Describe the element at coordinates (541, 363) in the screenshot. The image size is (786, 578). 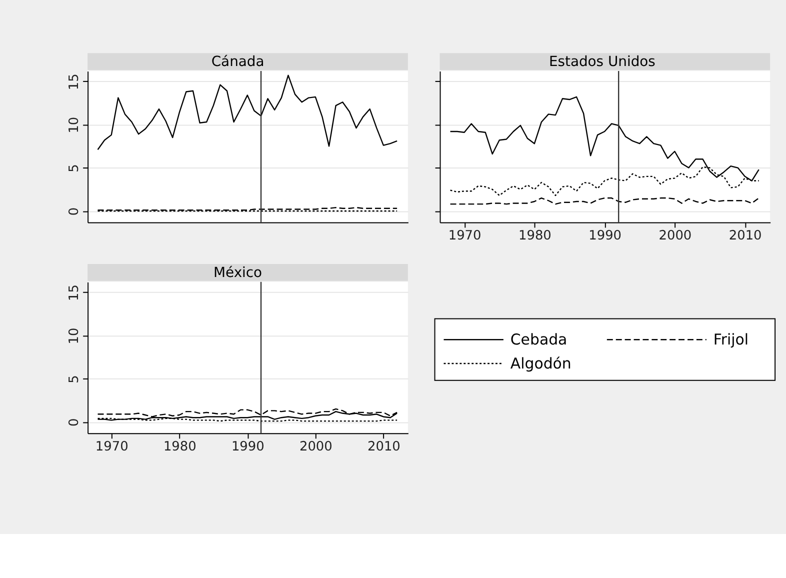
I see `legend-label: Algodón` at that location.